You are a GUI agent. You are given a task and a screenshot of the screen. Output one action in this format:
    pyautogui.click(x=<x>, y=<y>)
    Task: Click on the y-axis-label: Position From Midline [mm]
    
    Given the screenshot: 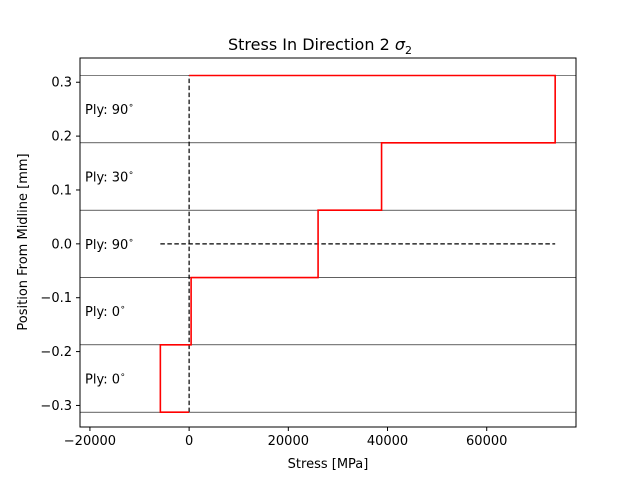 What is the action you would take?
    pyautogui.click(x=23, y=241)
    